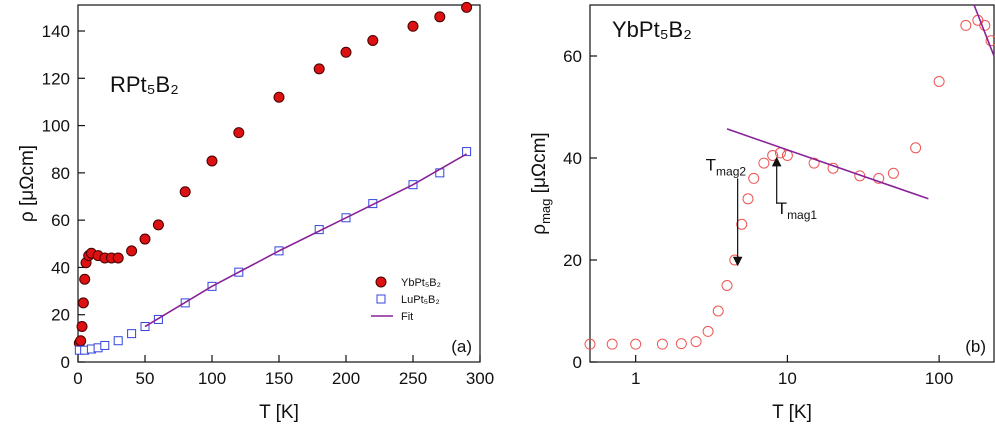 The image size is (995, 428). What do you see at coordinates (545, 211) in the screenshot?
I see `y-axis-label-sub: mag` at bounding box center [545, 211].